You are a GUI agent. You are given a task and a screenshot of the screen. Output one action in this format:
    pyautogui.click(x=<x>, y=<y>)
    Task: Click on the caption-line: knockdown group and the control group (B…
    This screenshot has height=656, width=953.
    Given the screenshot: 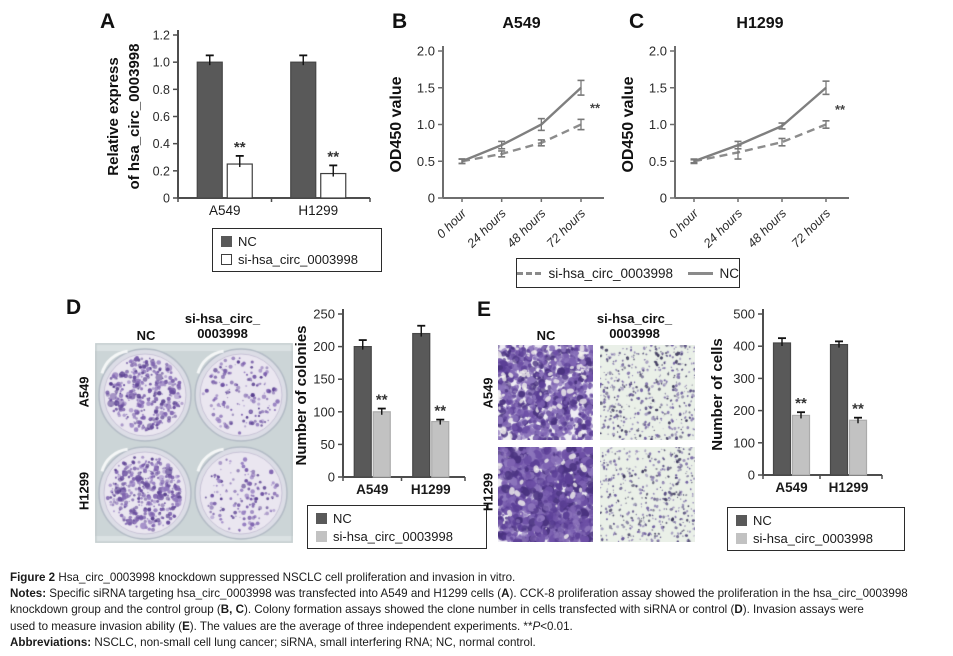 What is the action you would take?
    pyautogui.click(x=437, y=610)
    